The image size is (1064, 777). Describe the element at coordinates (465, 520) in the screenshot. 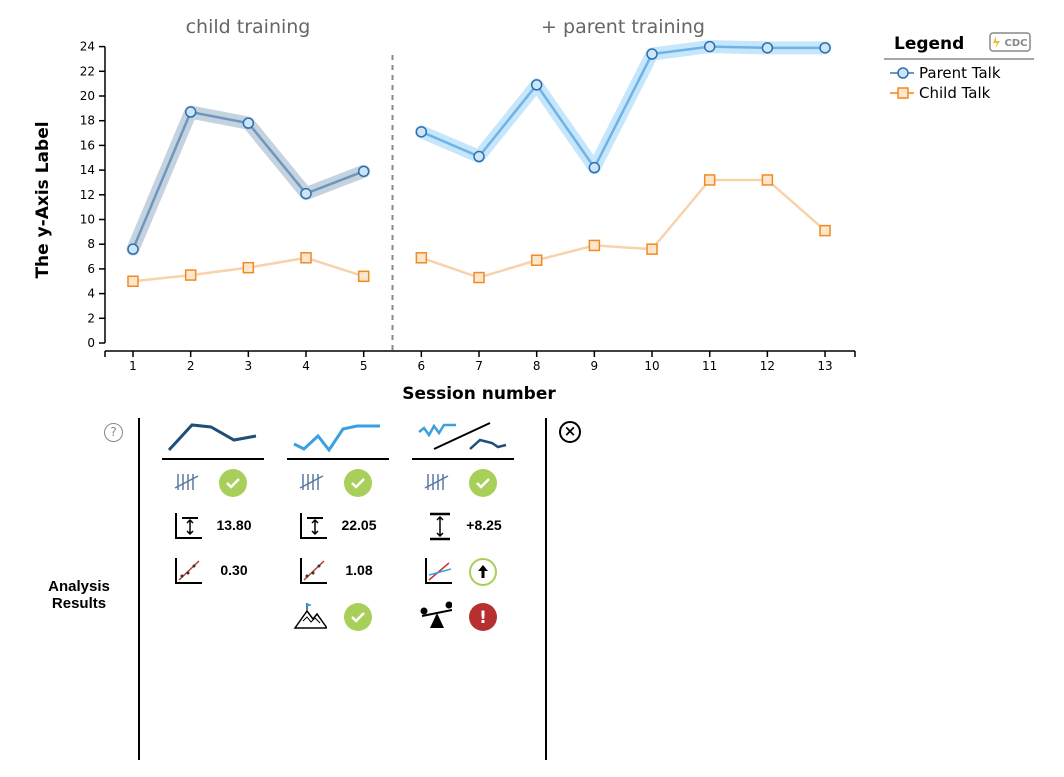

I see `analysis-column-comparison: +8.25 !` at that location.